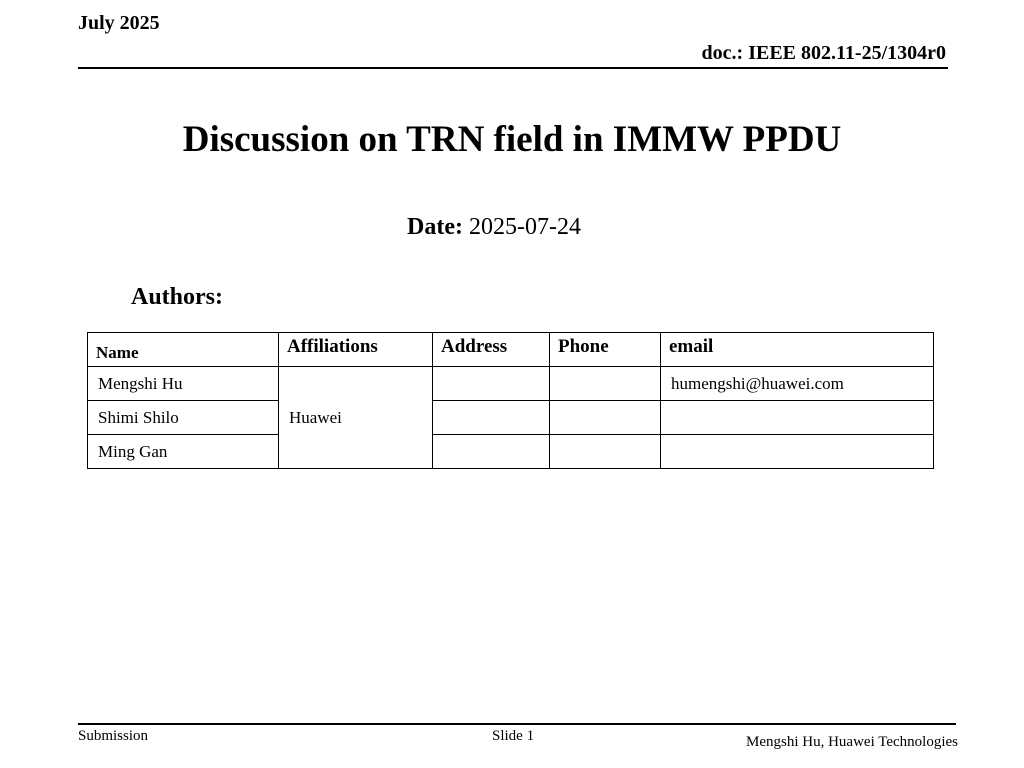 The image size is (1024, 768). What do you see at coordinates (355, 349) in the screenshot?
I see `header-affiliations: Affiliations` at bounding box center [355, 349].